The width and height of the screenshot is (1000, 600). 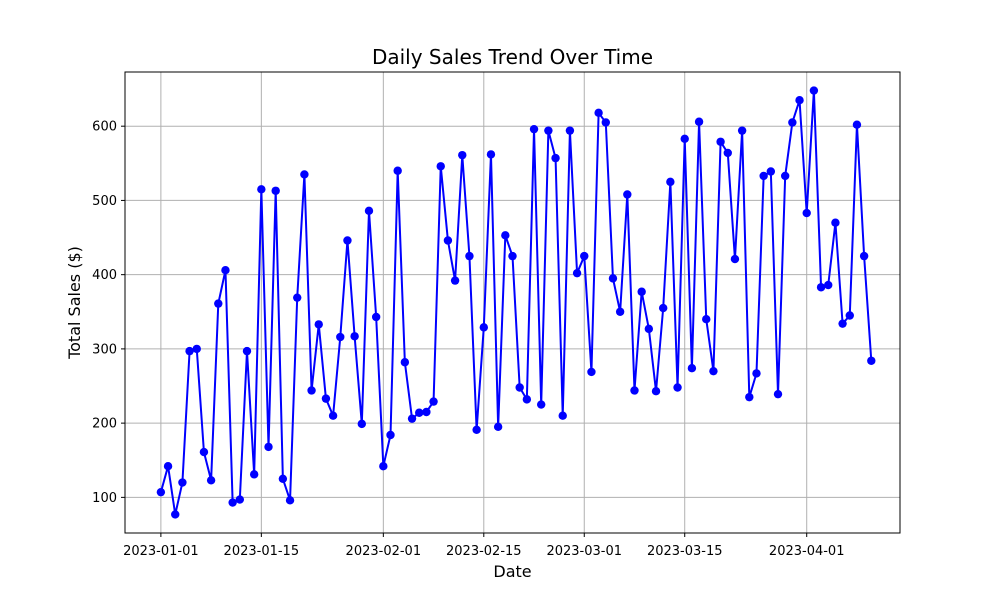 What do you see at coordinates (104, 127) in the screenshot?
I see `y-tick-label: 600` at bounding box center [104, 127].